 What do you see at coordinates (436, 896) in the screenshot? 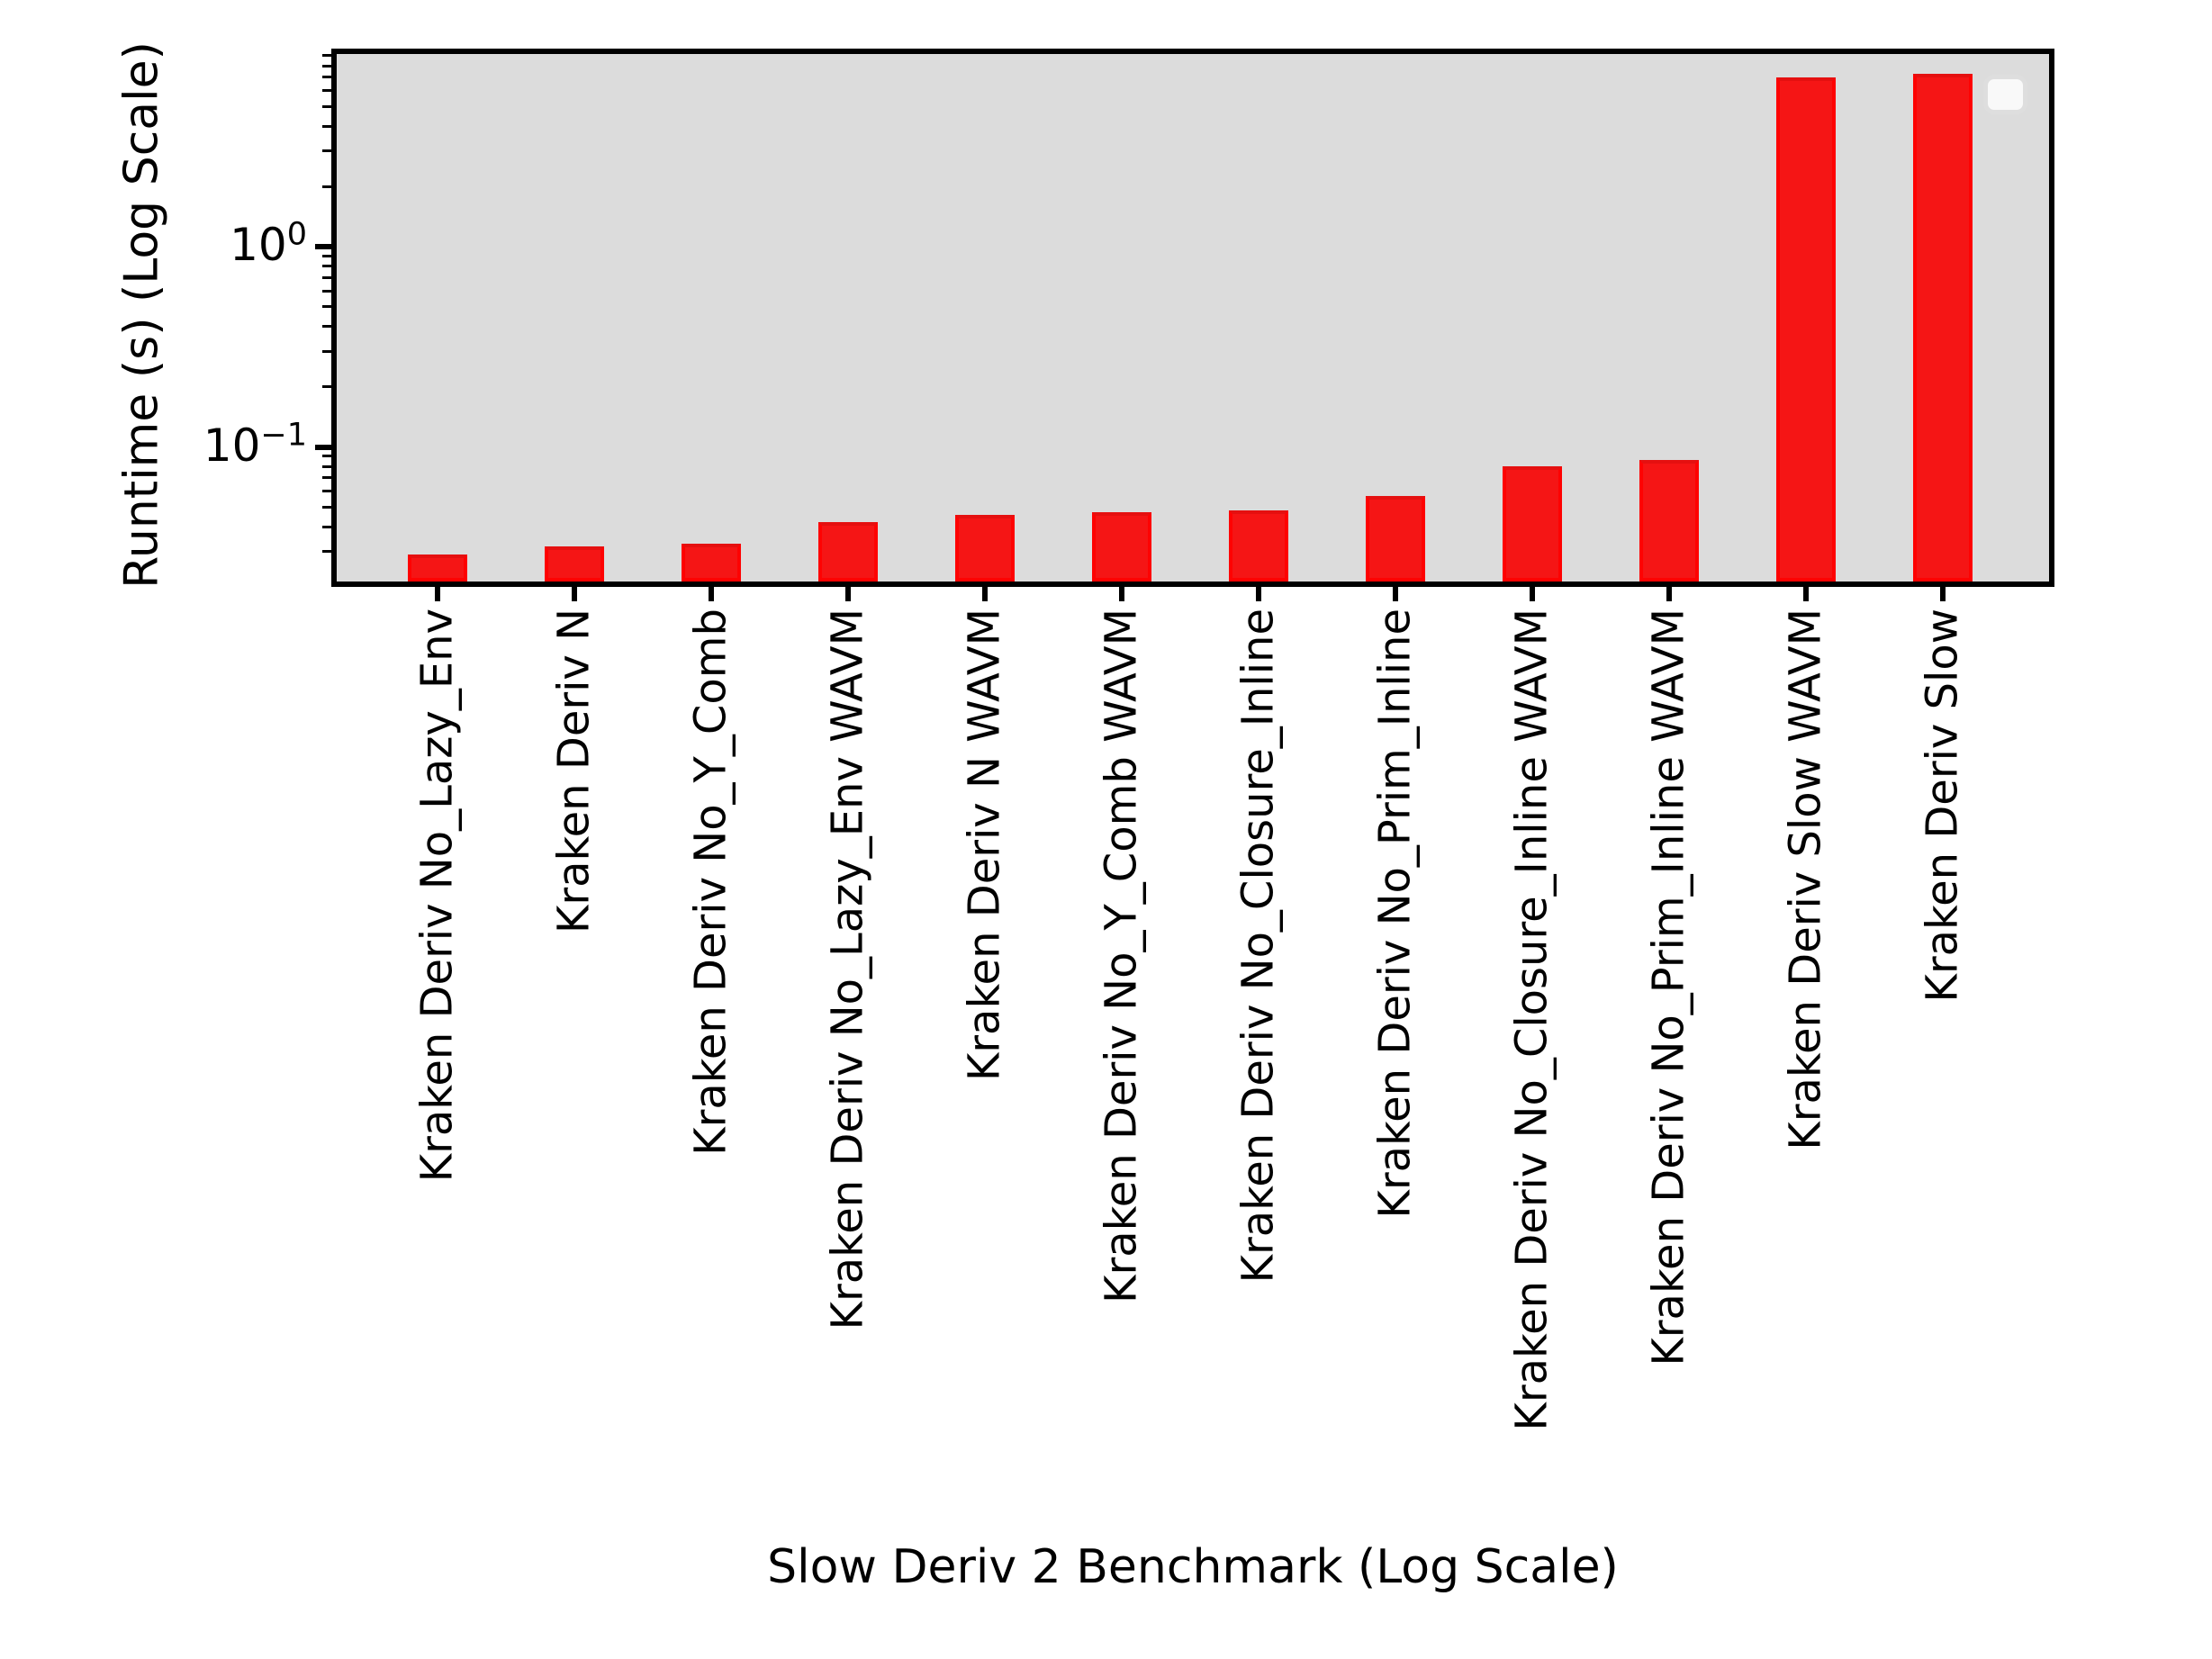
I see `x-tick-label: Kraken Deriv No_Lazy_Env` at bounding box center [436, 896].